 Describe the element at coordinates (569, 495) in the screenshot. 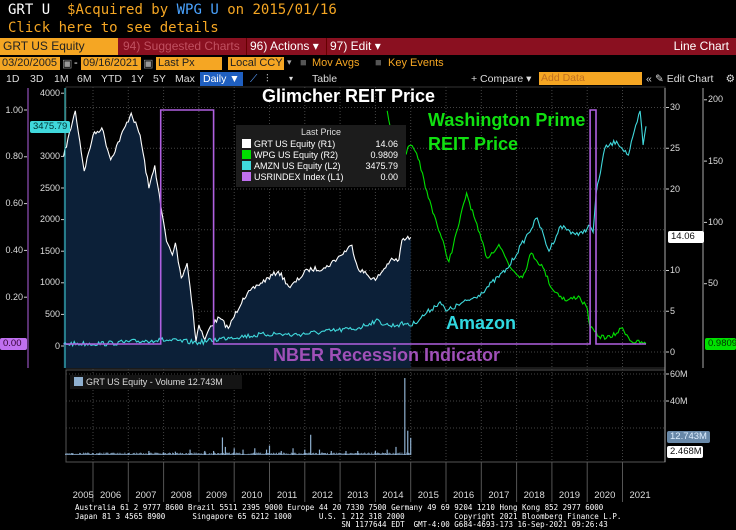

I see `year-label: 2019` at that location.